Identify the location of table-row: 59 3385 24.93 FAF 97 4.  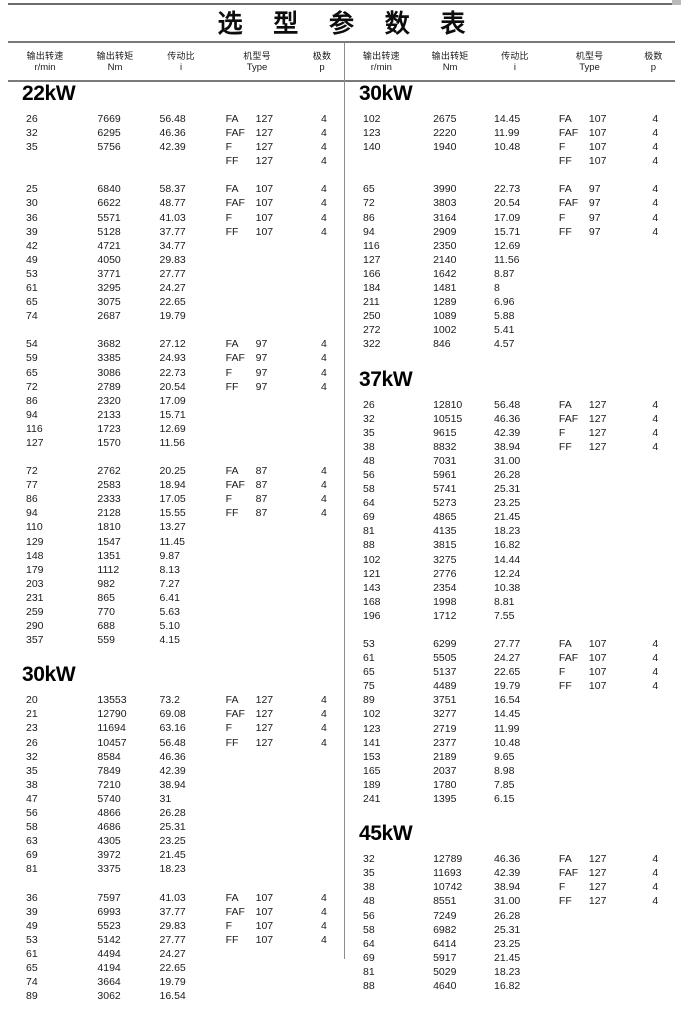
(176, 358).